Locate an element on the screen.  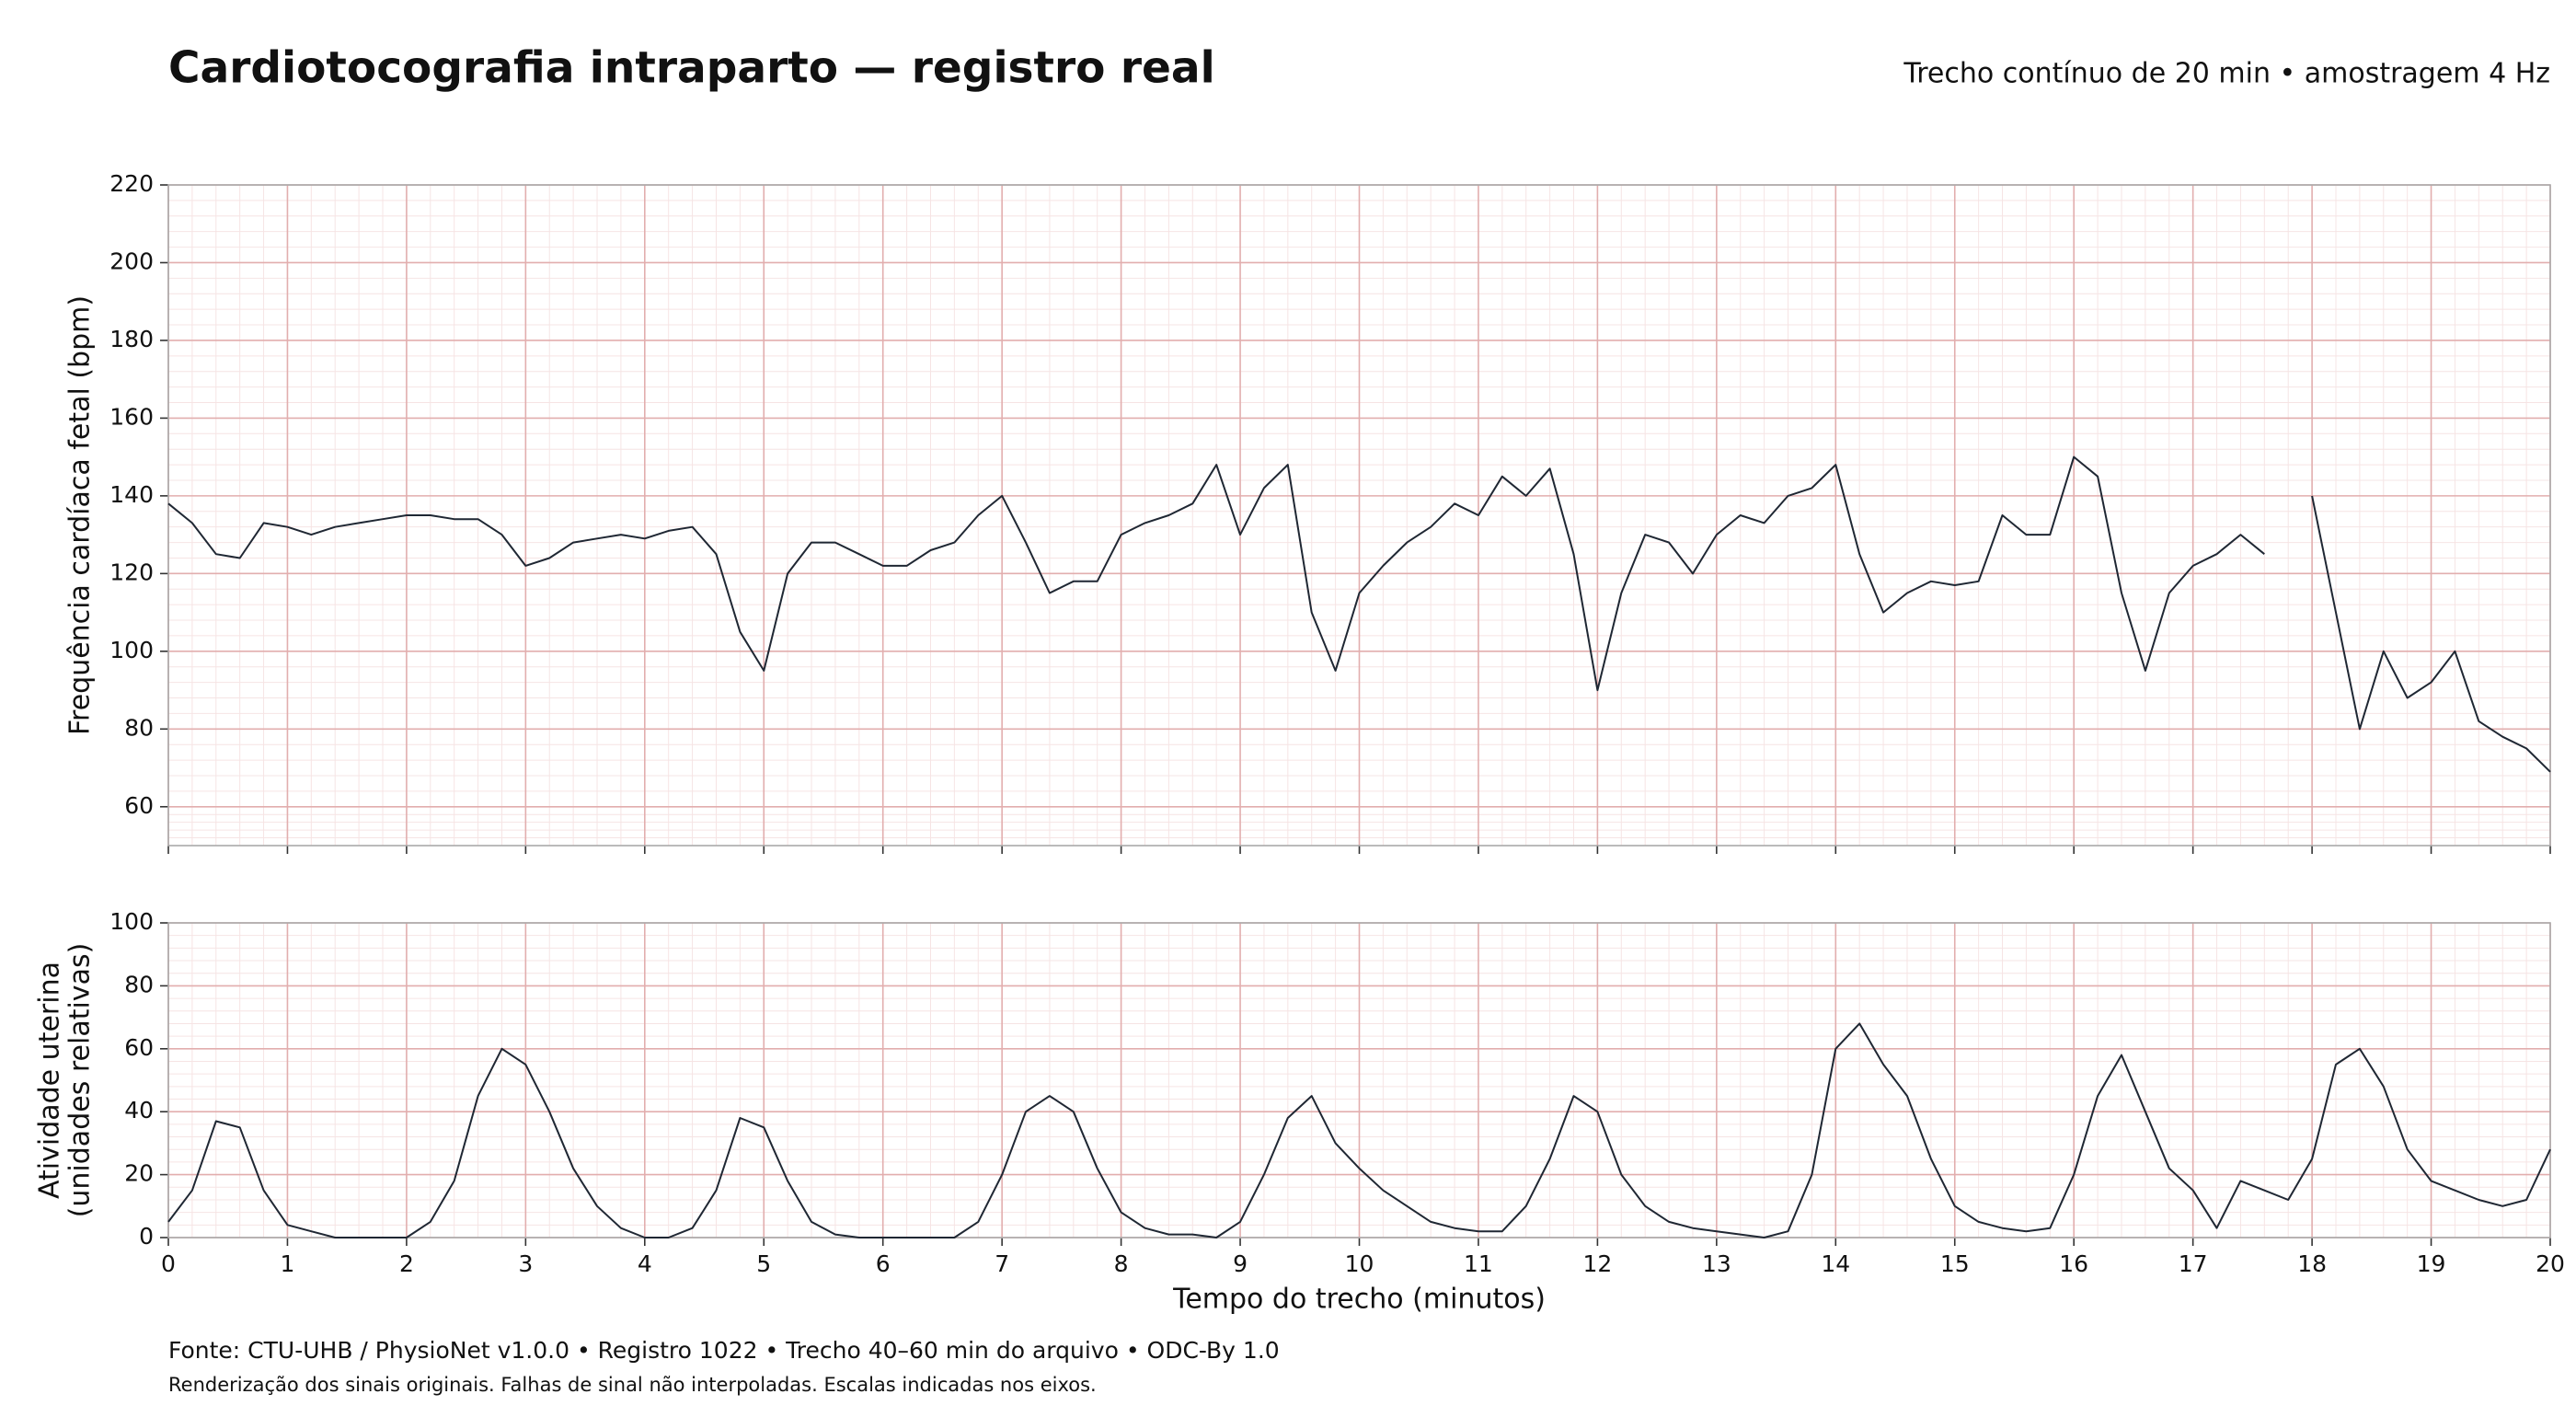
x-tick-label: 15 is located at coordinates (1955, 1264).